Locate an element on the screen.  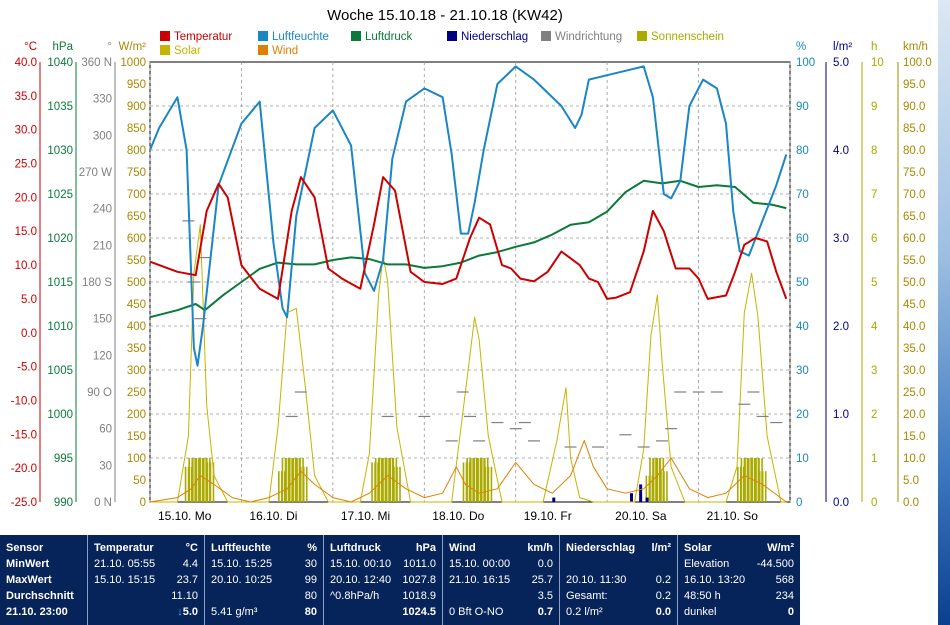
x-tick-label: 15.10. Mo is located at coordinates (185, 516).